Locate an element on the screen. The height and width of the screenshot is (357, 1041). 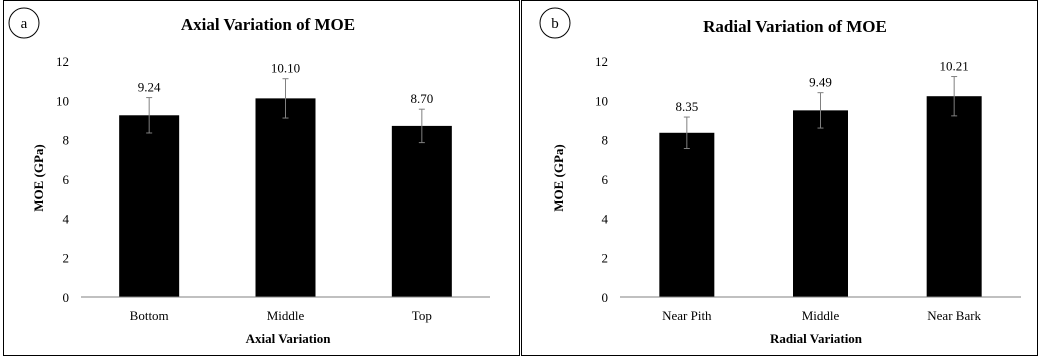
x-tick-label: Top is located at coordinates (422, 315).